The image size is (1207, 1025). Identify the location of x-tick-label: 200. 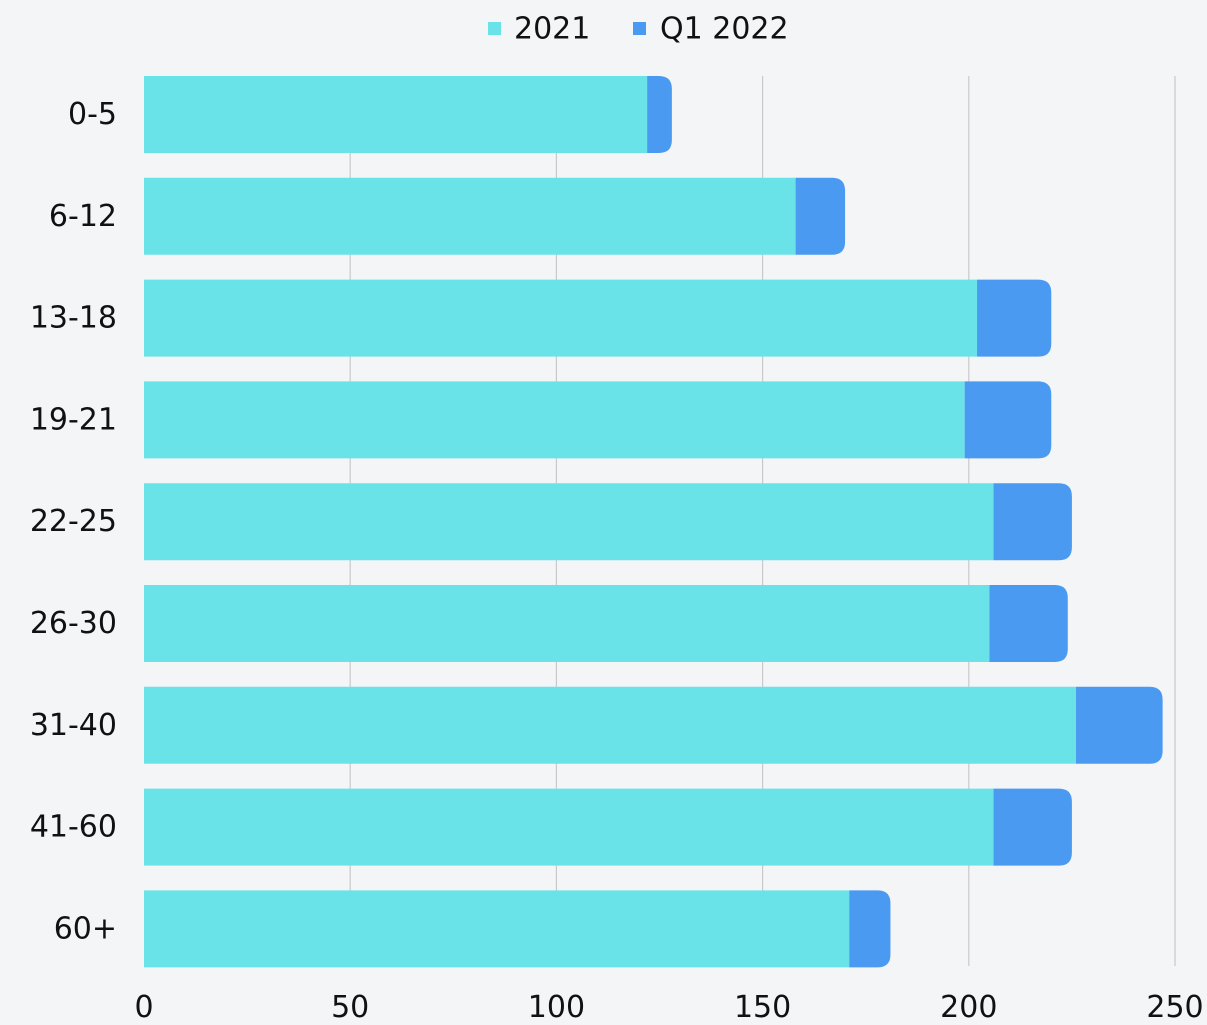
(968, 1007).